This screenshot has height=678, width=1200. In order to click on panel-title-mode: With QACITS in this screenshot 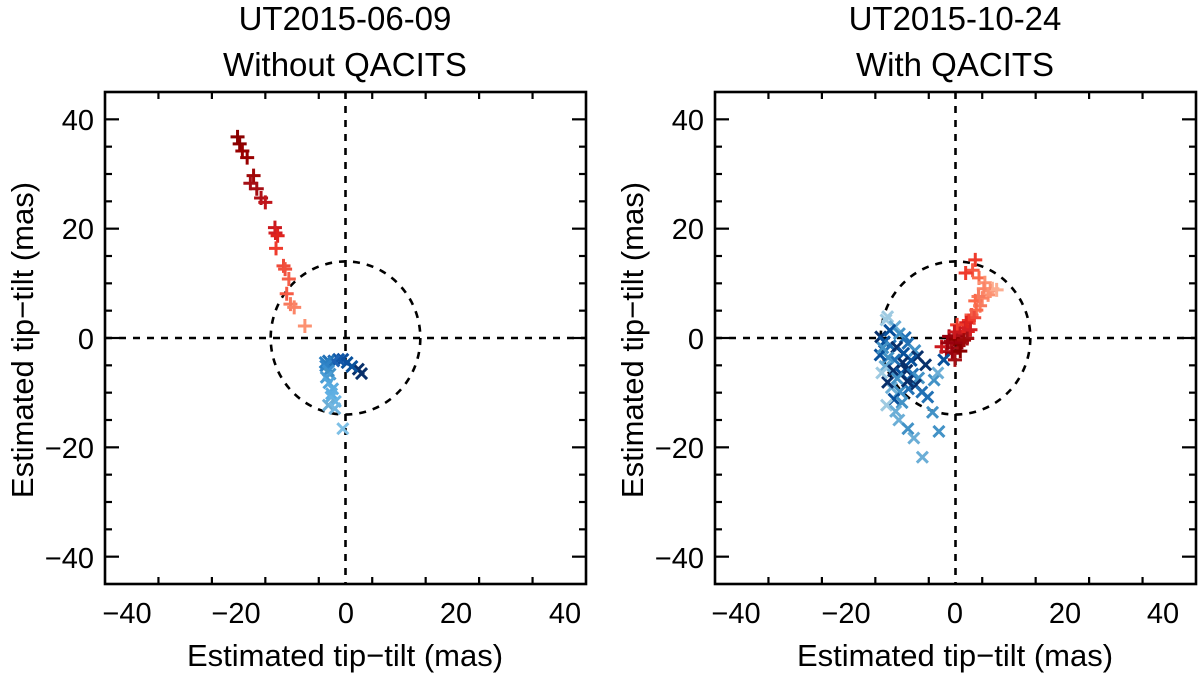, I will do `click(955, 64)`.